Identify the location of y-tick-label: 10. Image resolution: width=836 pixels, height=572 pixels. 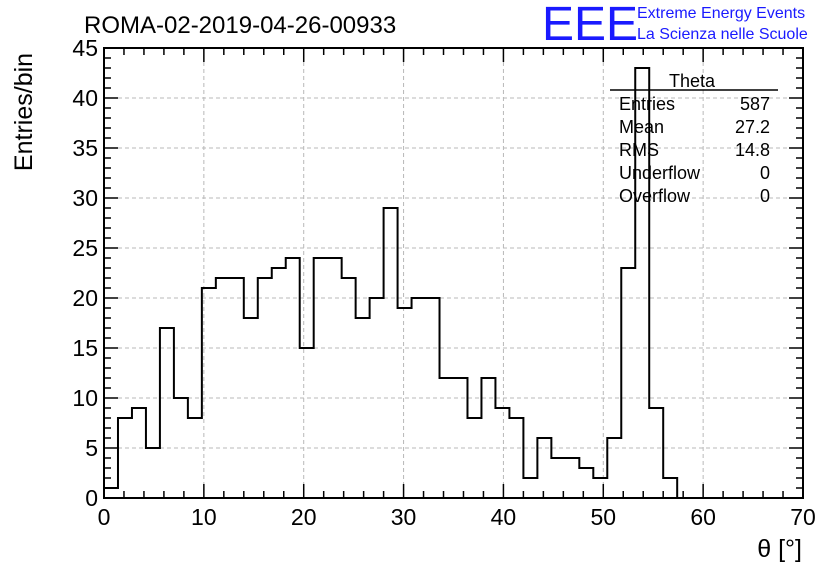
(85, 398).